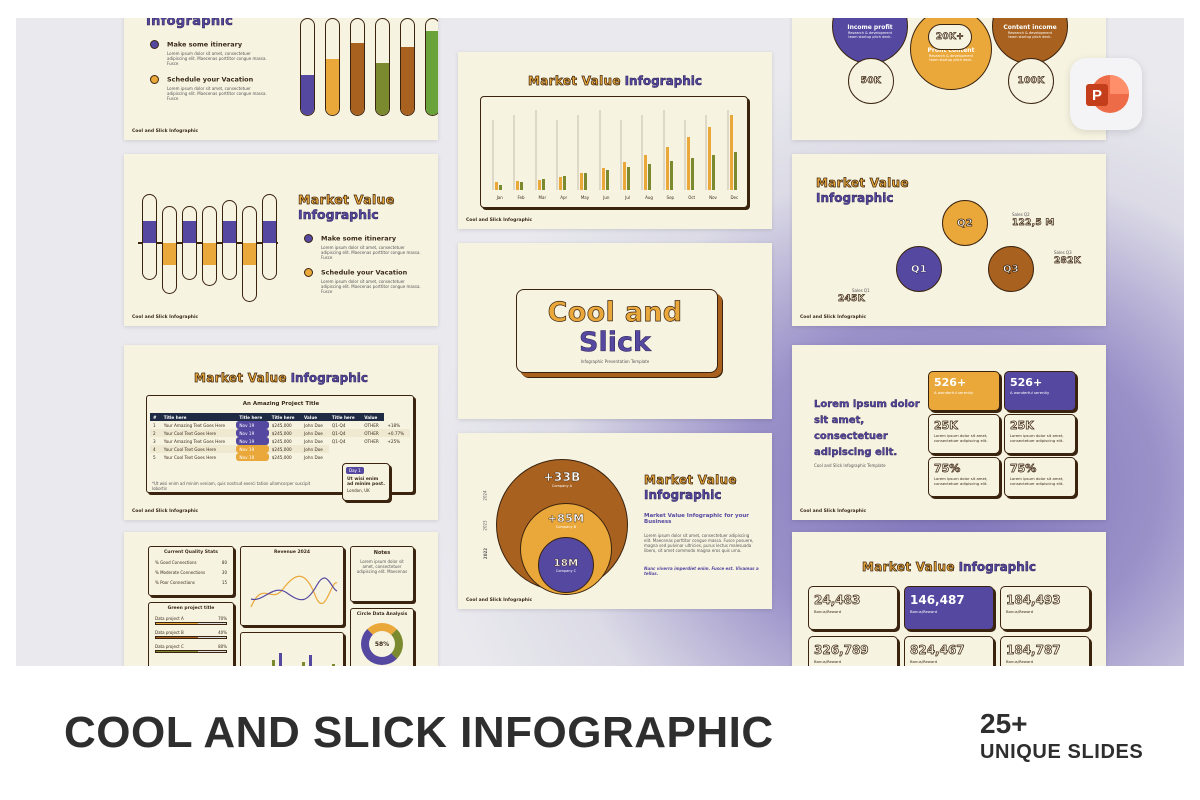 Image resolution: width=1200 pixels, height=800 pixels. I want to click on text: Market Value, so click(690, 480).